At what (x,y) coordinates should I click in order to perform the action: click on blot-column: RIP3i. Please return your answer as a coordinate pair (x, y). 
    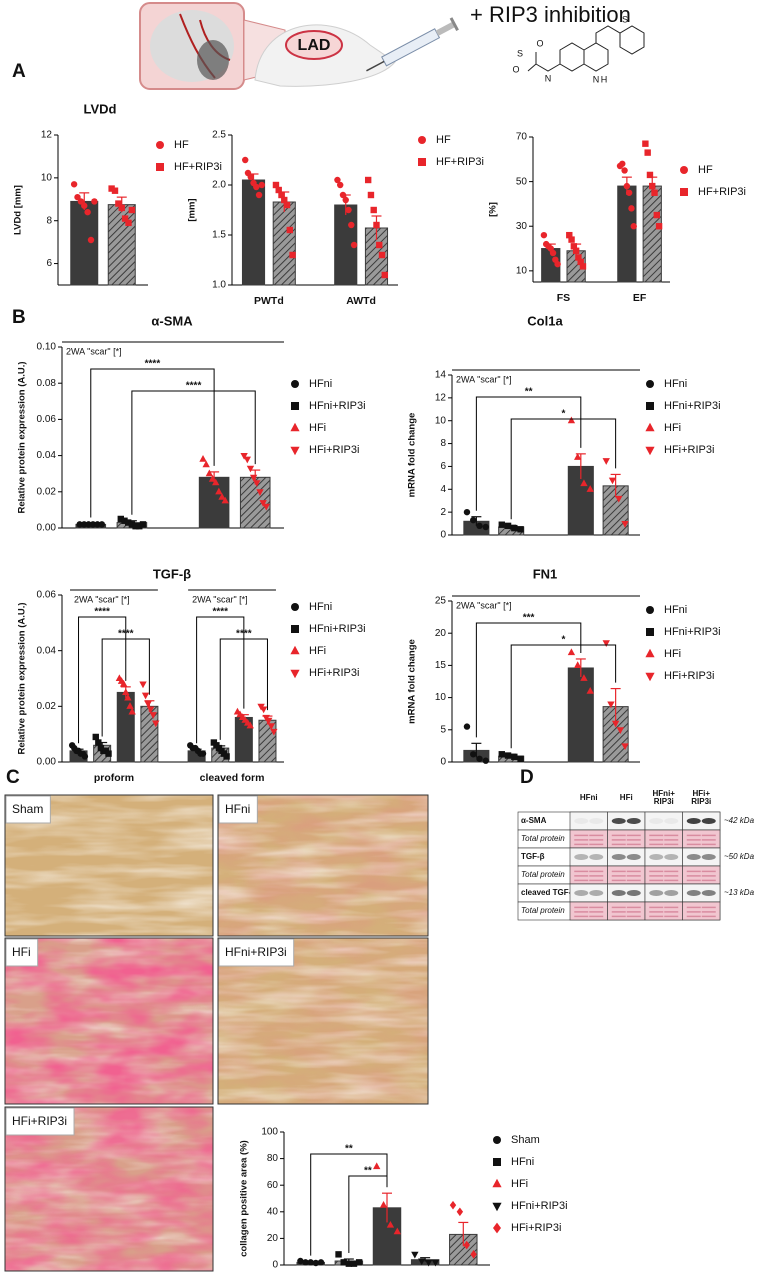
    Looking at the image, I should click on (664, 801).